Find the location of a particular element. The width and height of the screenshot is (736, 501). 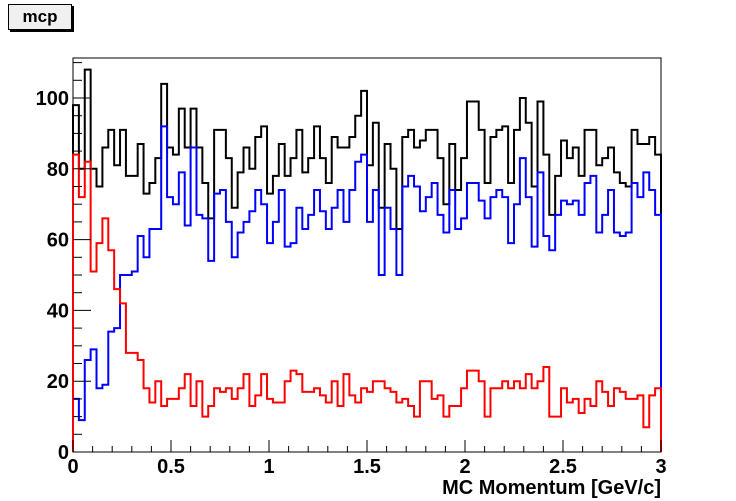

x-tick-label: 3 is located at coordinates (660, 467).